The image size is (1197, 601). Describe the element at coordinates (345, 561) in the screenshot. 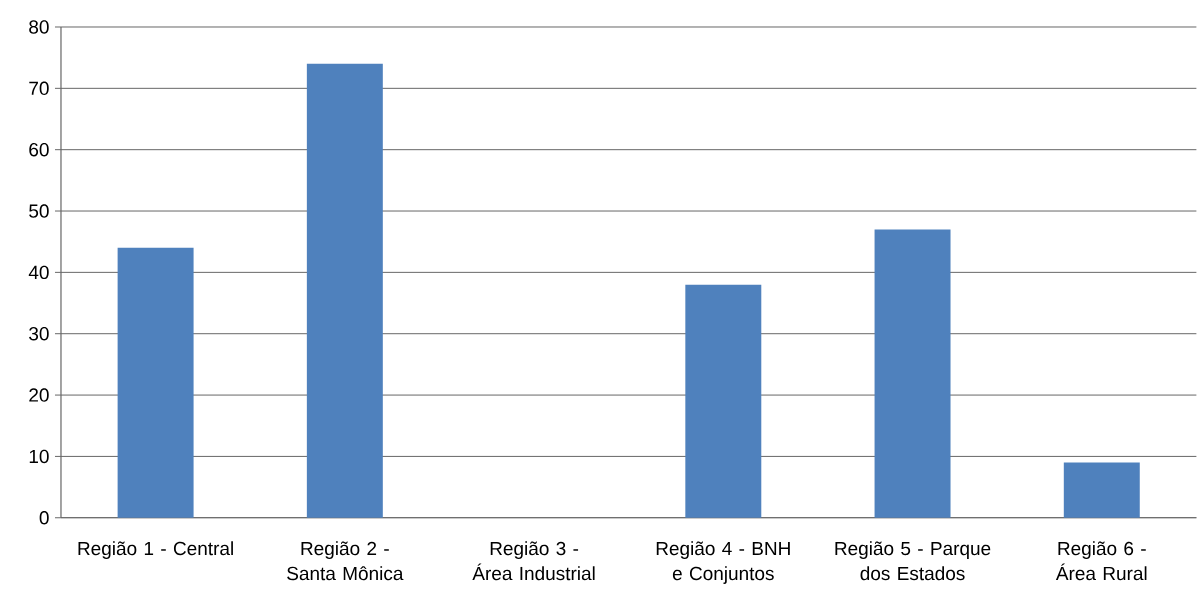

I see `x-tick-label: Região 2 - Santa Mônica` at that location.